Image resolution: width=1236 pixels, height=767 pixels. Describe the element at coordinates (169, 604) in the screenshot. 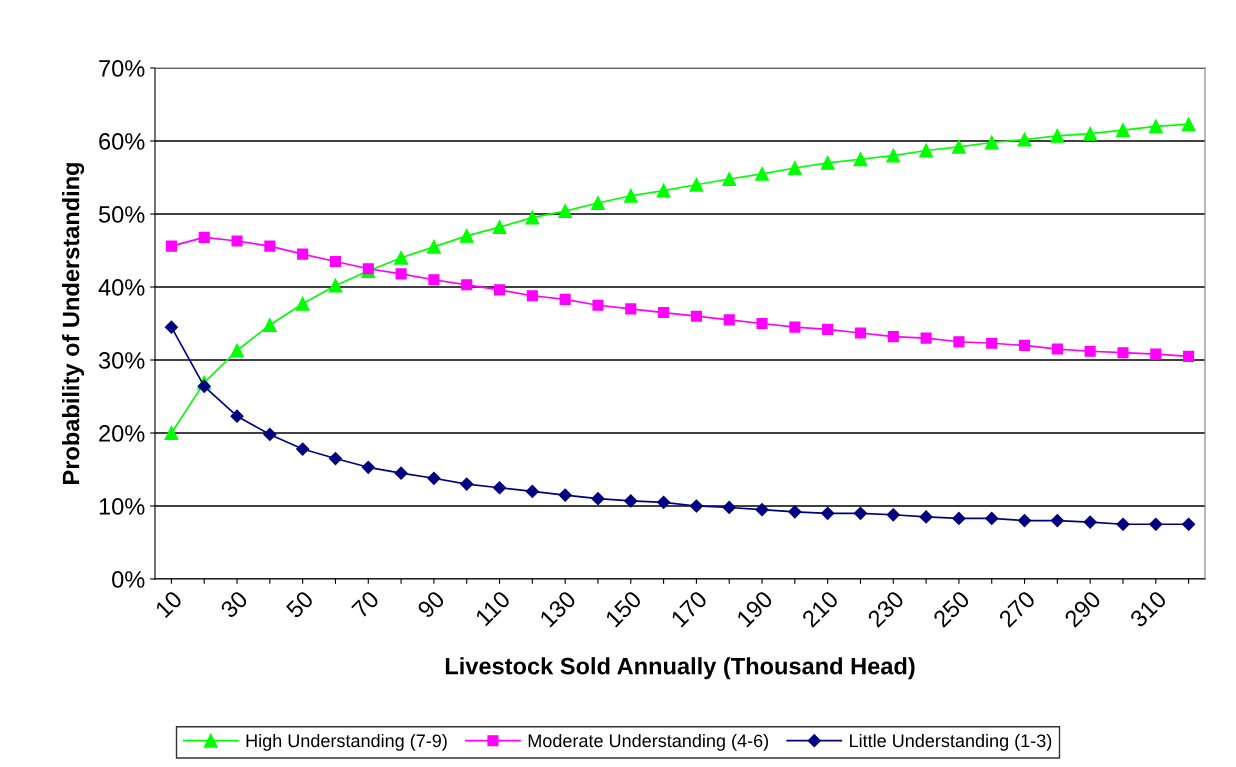

I see `x-tick-label: 10` at that location.